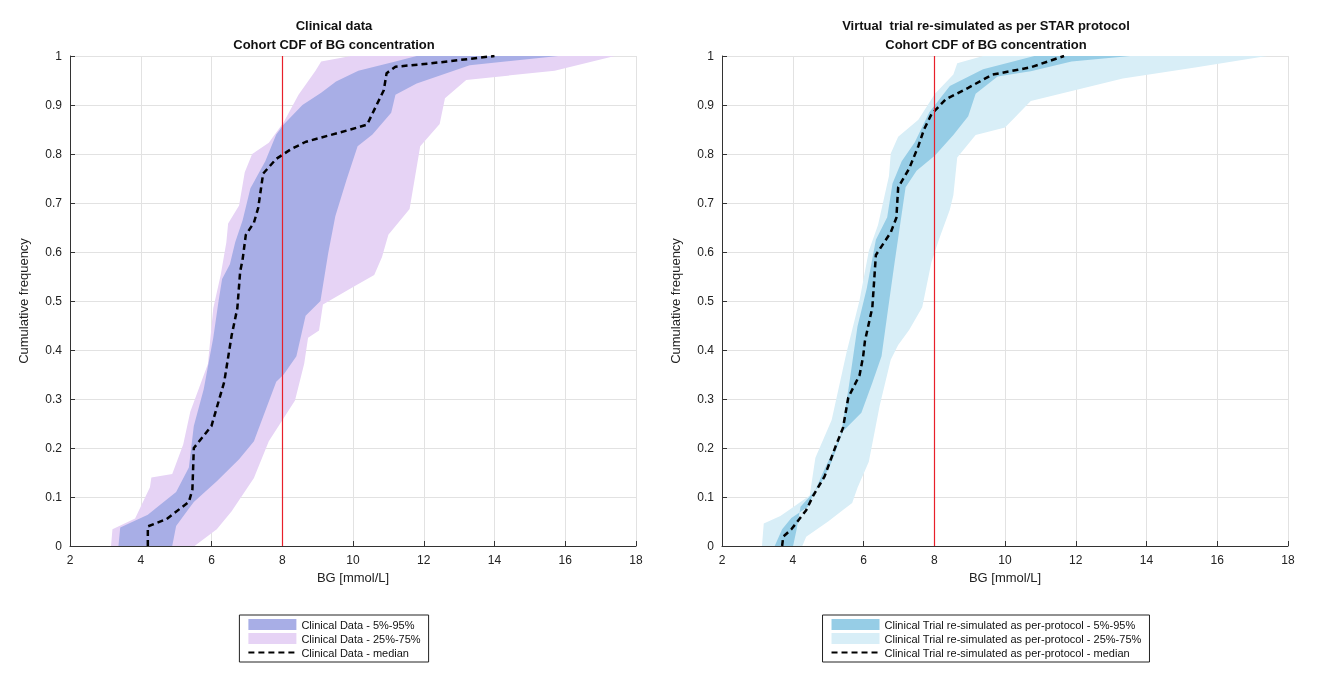 The image size is (1320, 678). Describe the element at coordinates (334, 25) in the screenshot. I see `chart-title: Clinical data` at that location.